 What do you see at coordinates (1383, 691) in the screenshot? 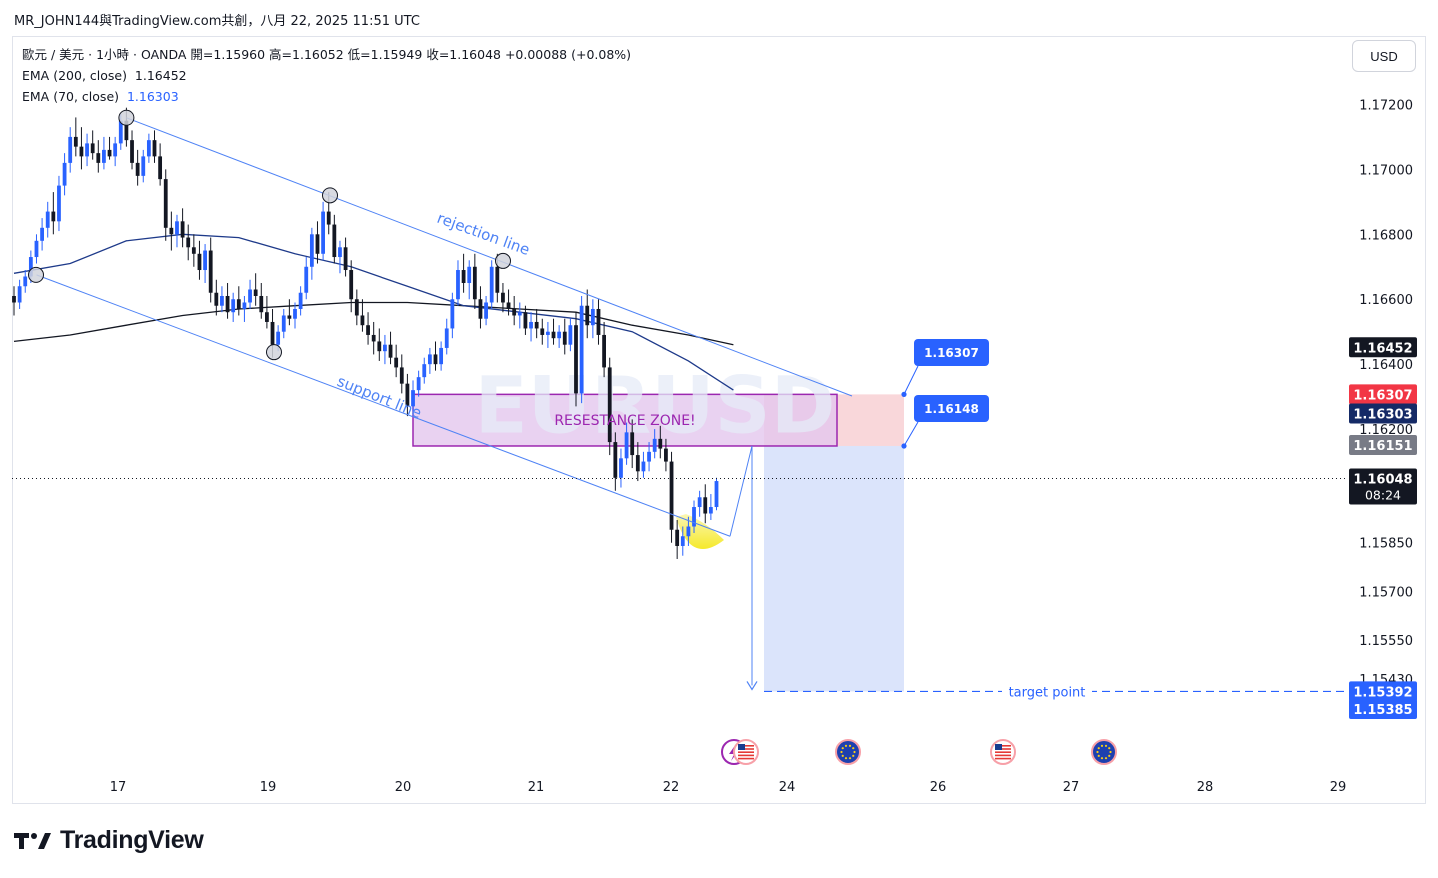
I see `price-axis-badge: 1.15392` at bounding box center [1383, 691].